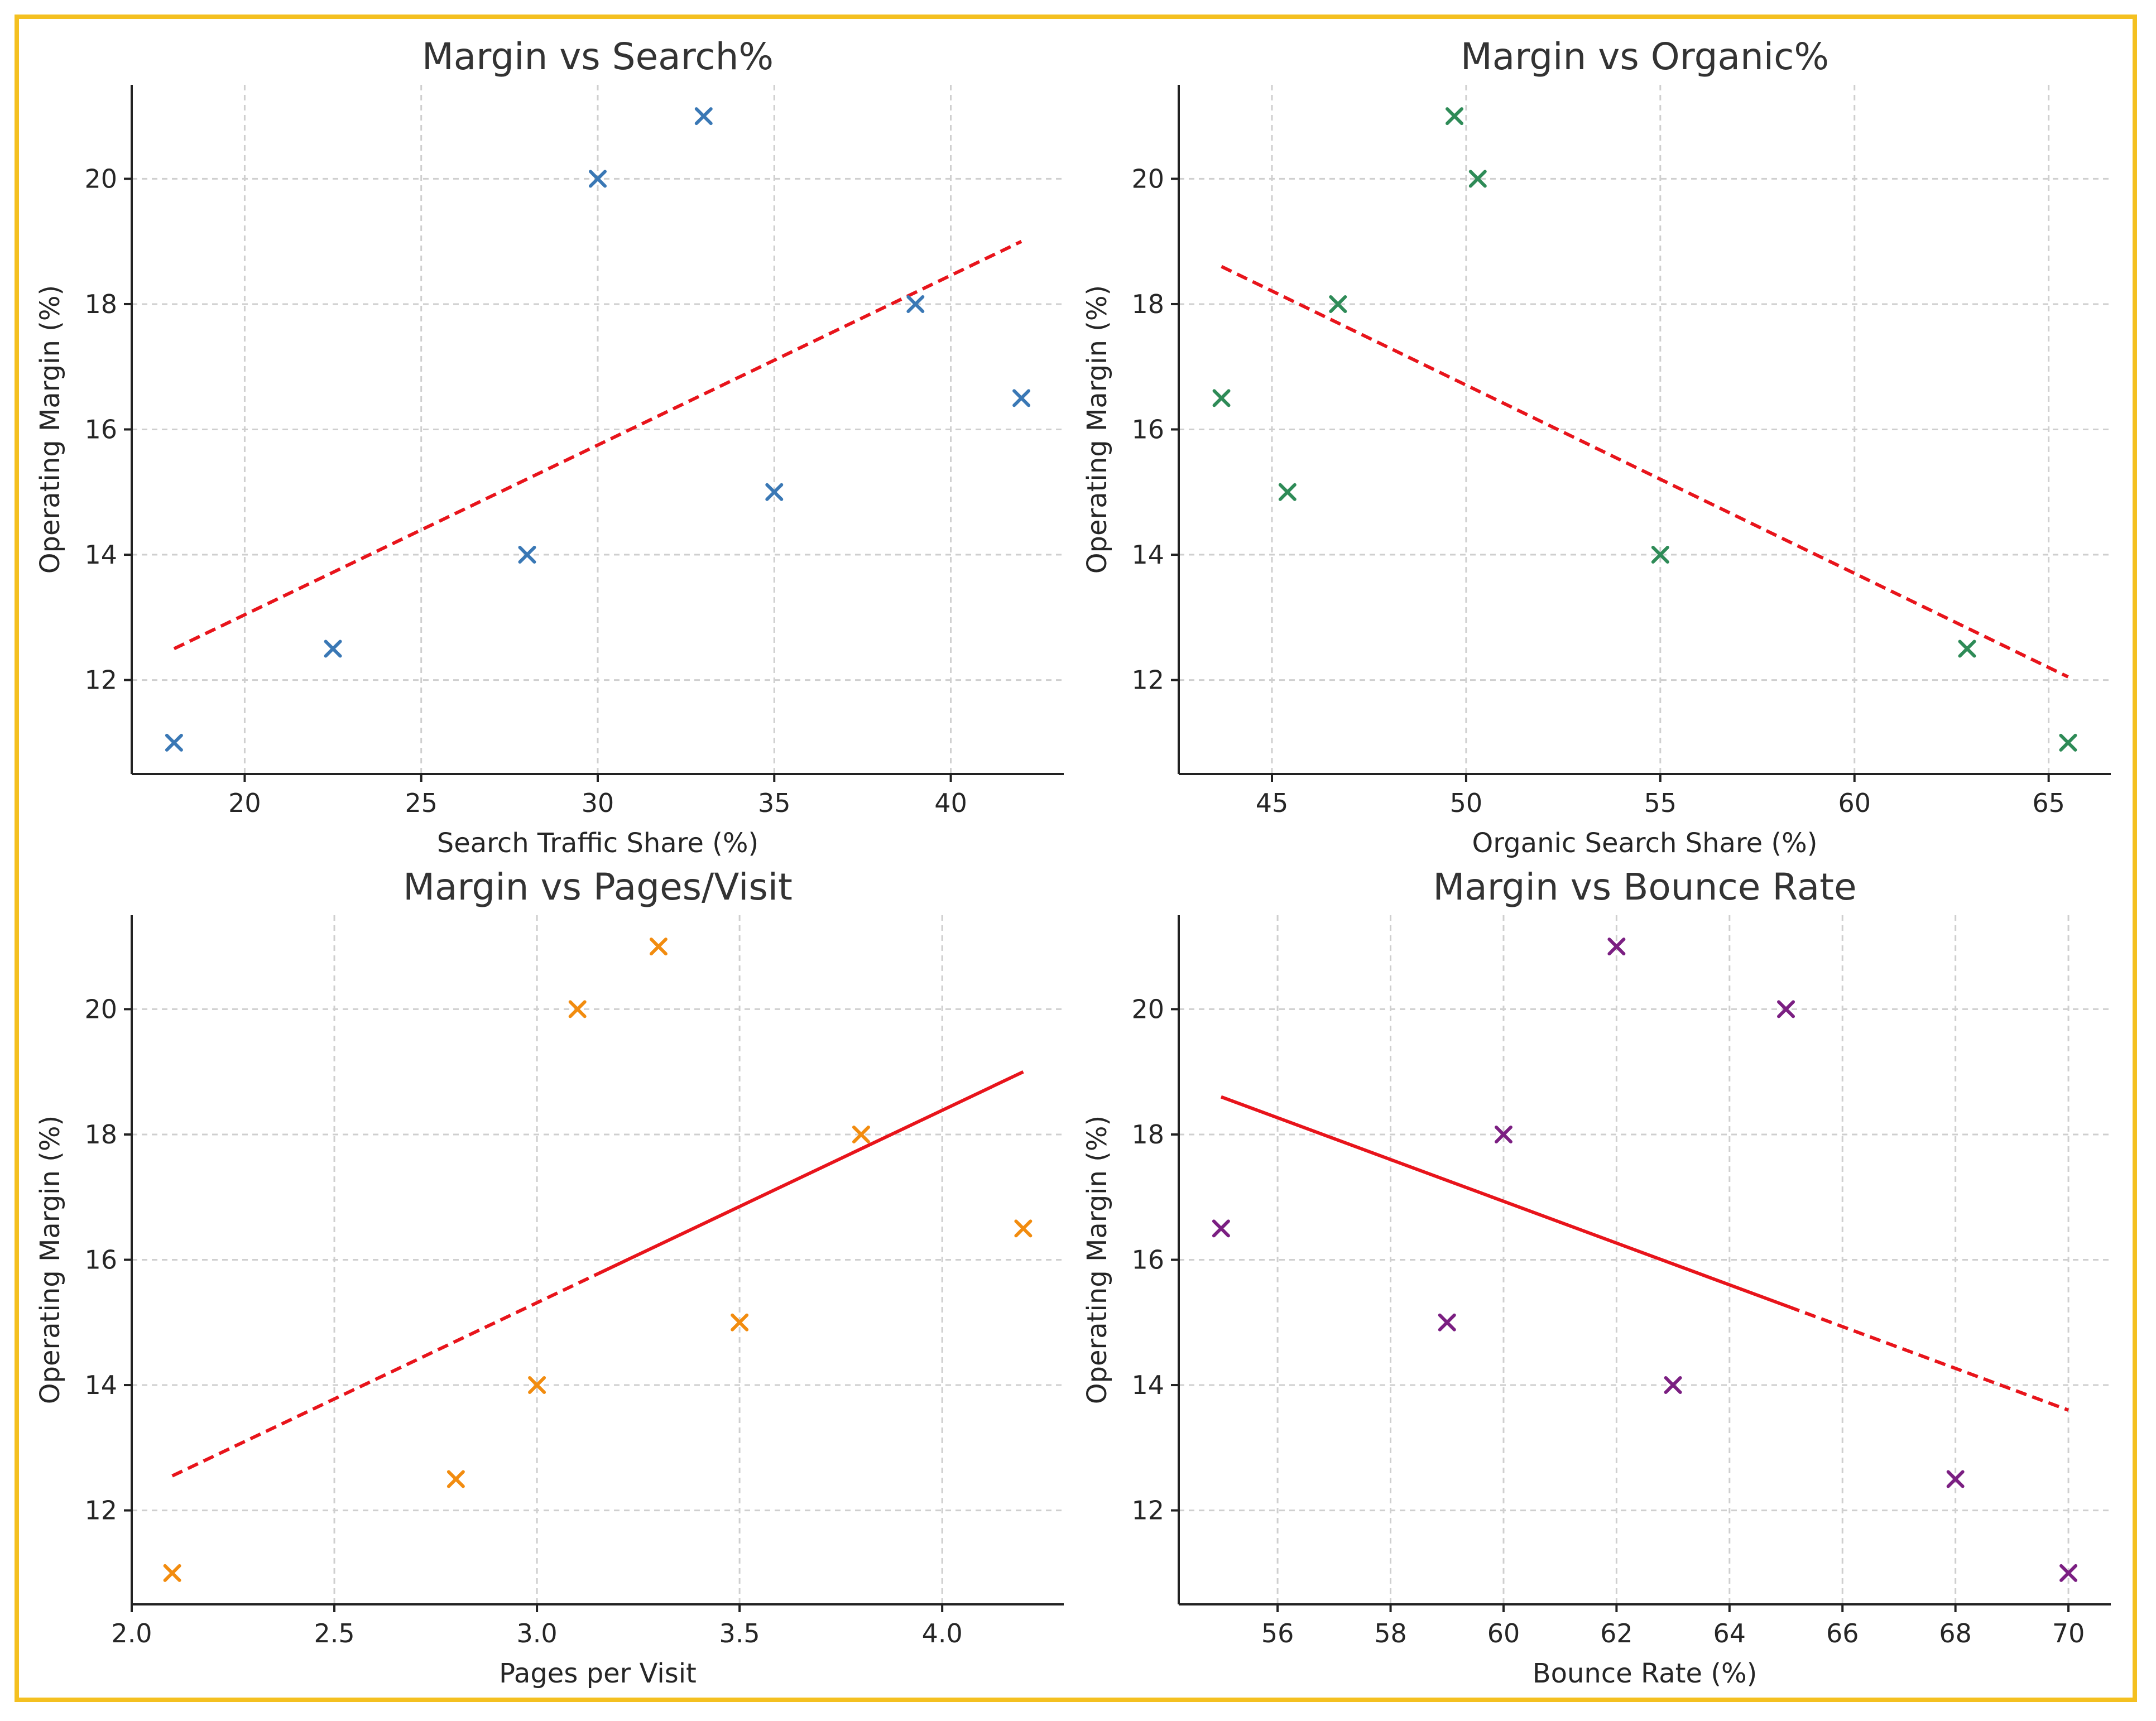 Image resolution: width=2156 pixels, height=1721 pixels. I want to click on x-tick-label: 65, so click(2048, 803).